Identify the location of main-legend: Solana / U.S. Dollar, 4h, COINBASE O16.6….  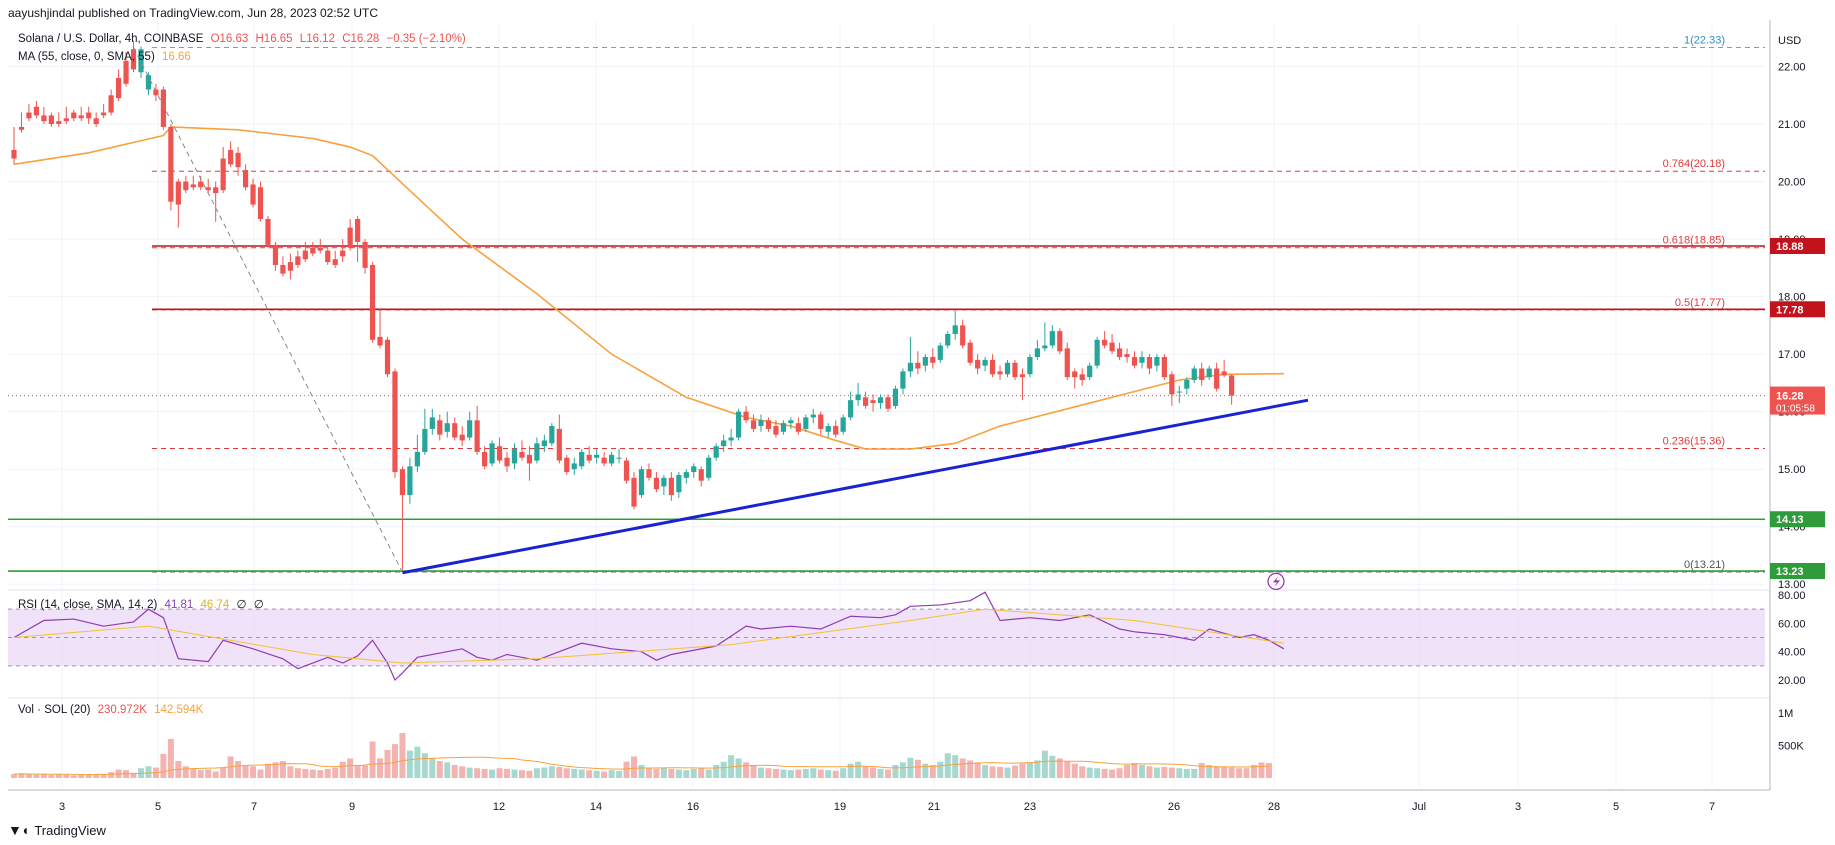
(244, 39).